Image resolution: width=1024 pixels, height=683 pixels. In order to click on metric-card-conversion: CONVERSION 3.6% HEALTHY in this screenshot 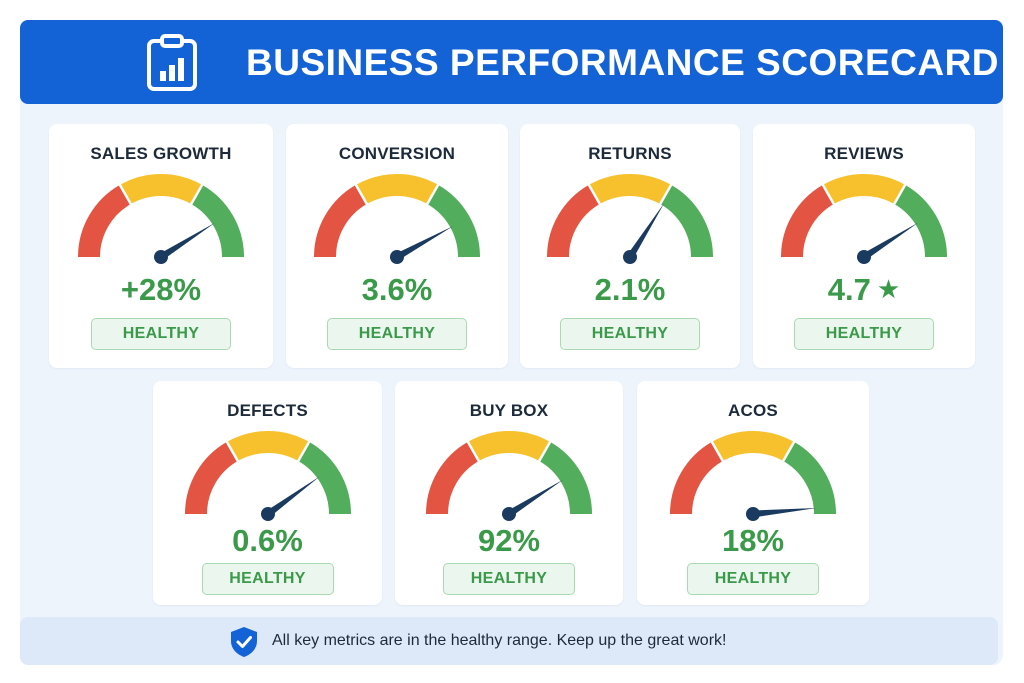, I will do `click(397, 246)`.